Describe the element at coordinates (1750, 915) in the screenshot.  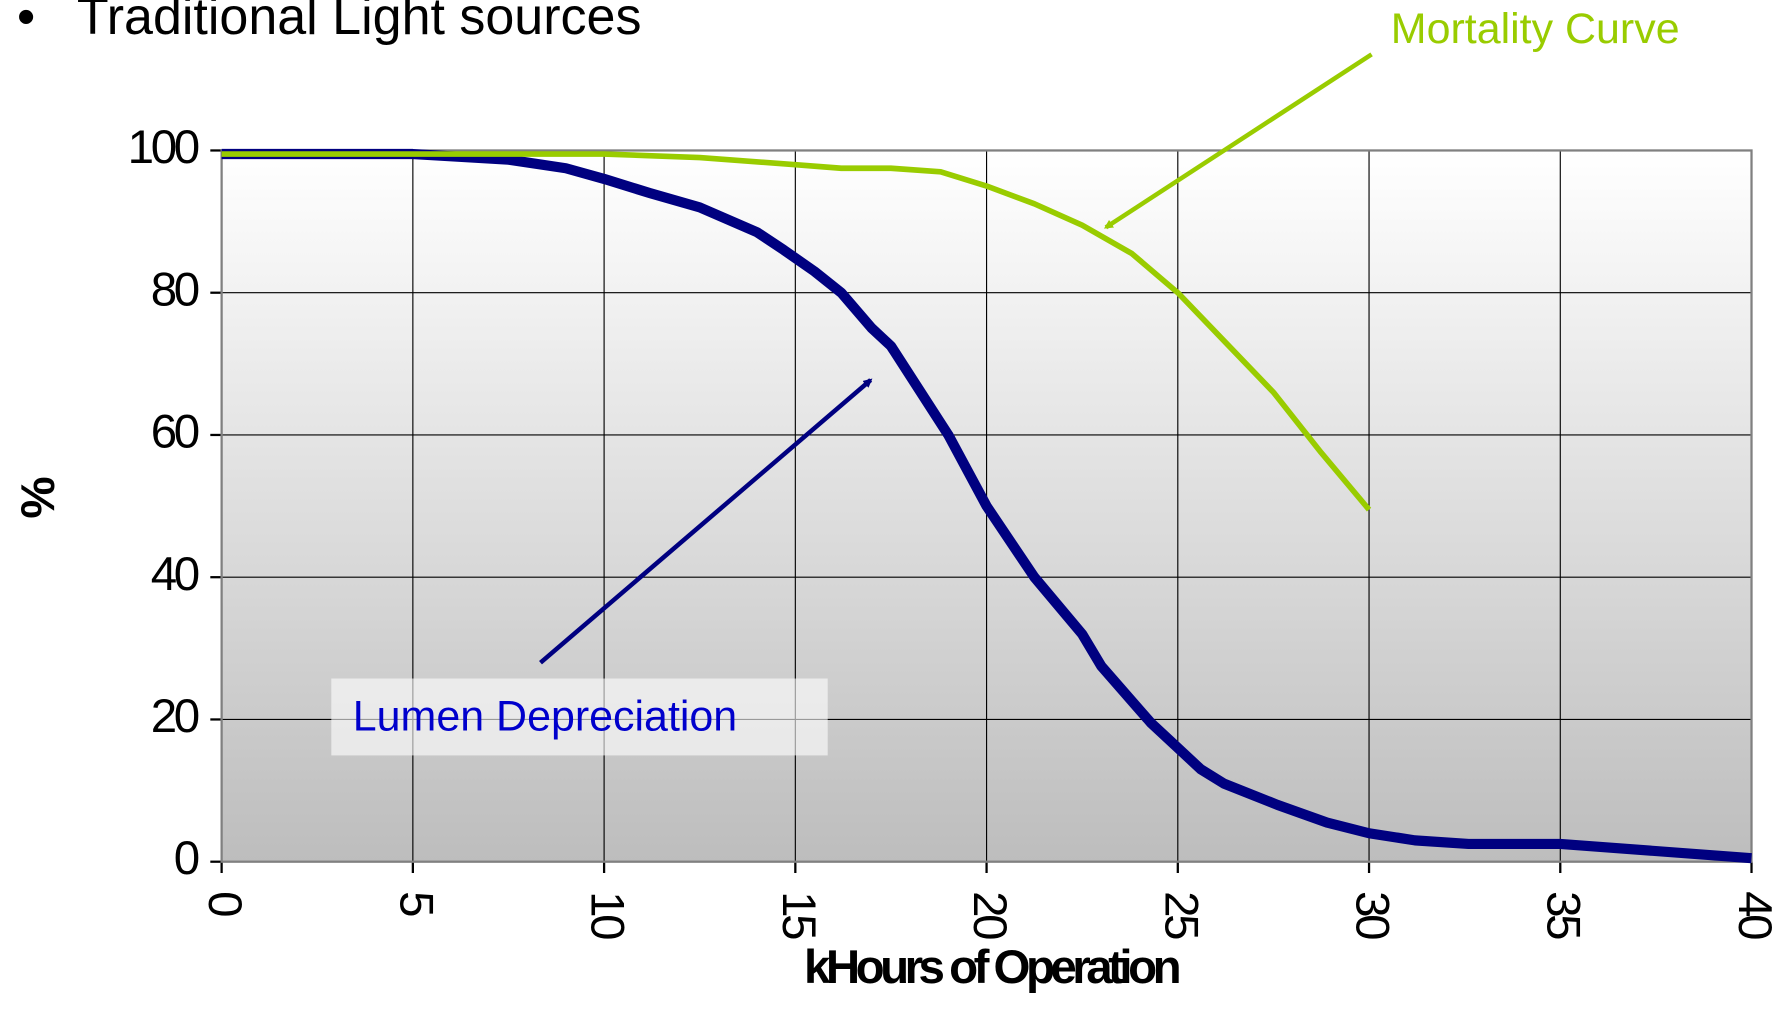
I see `x-tick-label: 40` at that location.